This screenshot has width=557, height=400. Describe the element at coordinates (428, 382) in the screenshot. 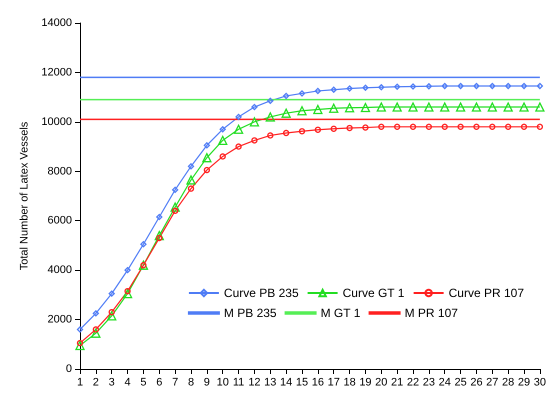

I see `x-tick-label: 23` at that location.